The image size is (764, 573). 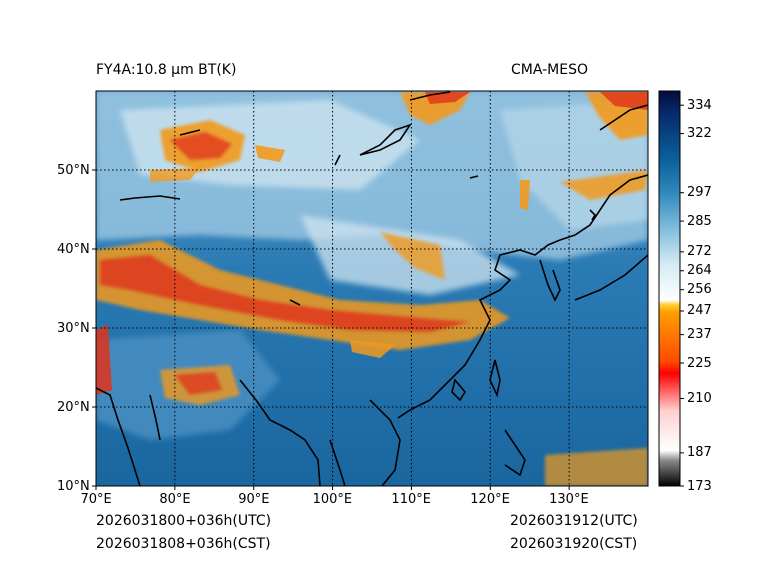 What do you see at coordinates (411, 499) in the screenshot?
I see `lon-label: 110°E` at bounding box center [411, 499].